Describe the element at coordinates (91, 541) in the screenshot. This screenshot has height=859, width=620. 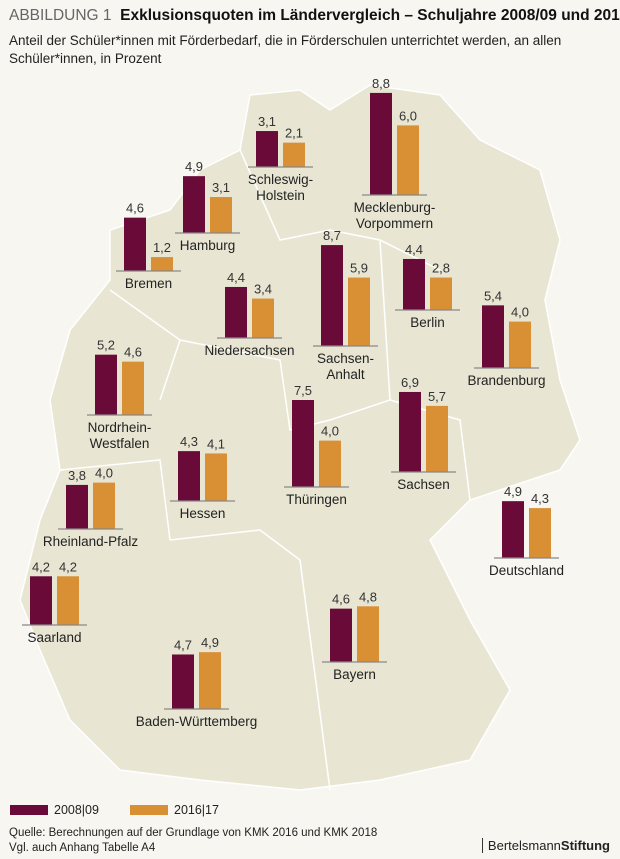
I see `region-label: Rheinland-Pfalz` at that location.